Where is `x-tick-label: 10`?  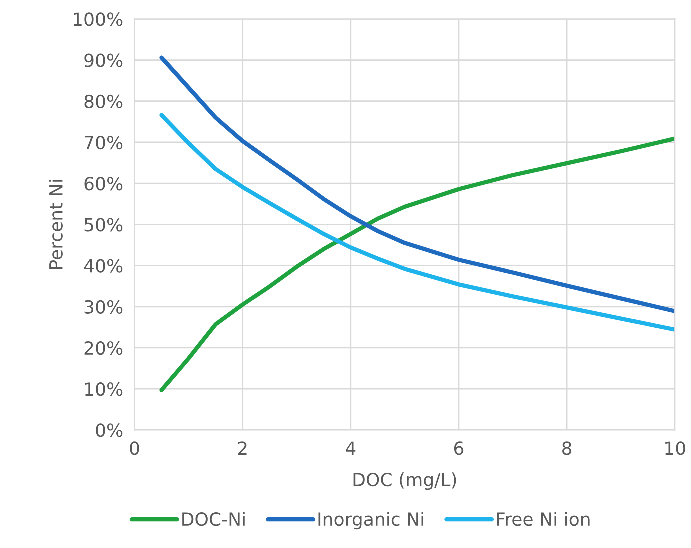
x-tick-label: 10 is located at coordinates (676, 449).